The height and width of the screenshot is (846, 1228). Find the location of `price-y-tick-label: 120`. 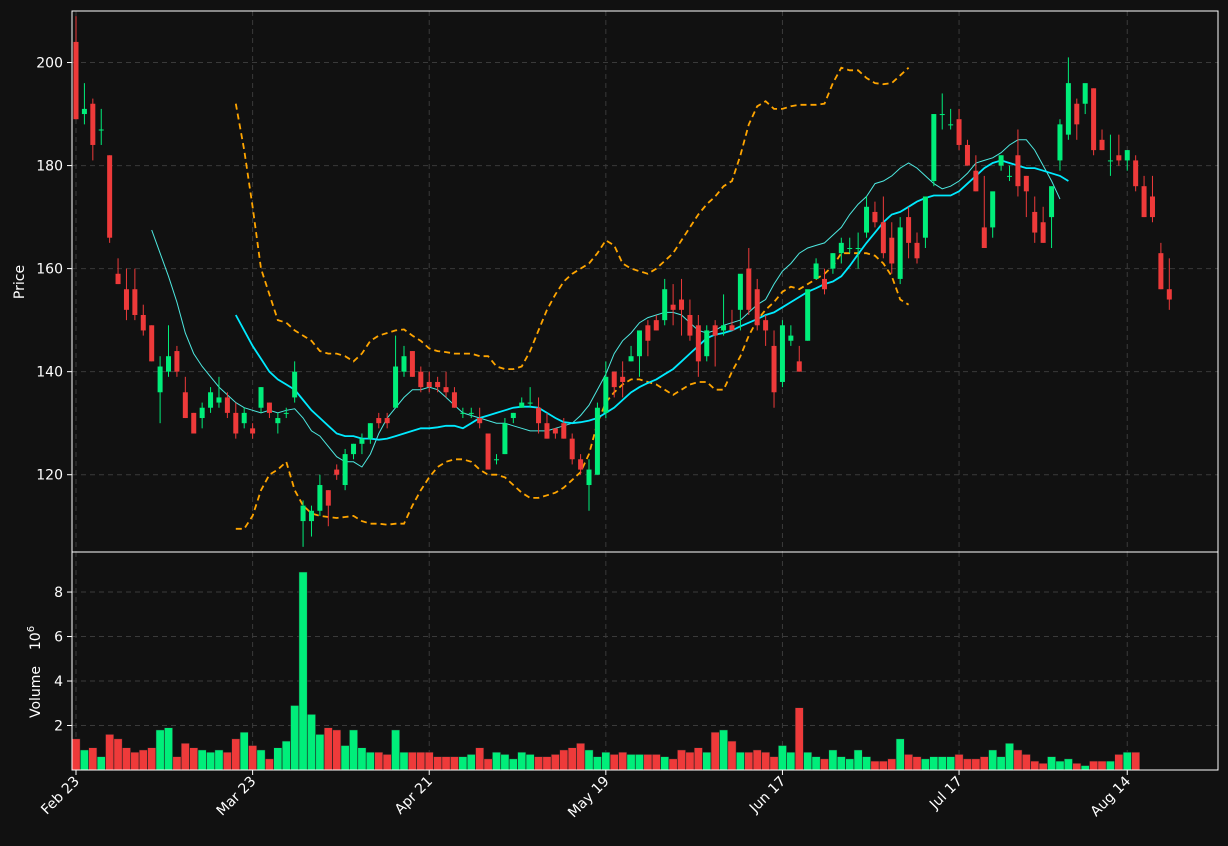

price-y-tick-label: 120 is located at coordinates (49, 476).